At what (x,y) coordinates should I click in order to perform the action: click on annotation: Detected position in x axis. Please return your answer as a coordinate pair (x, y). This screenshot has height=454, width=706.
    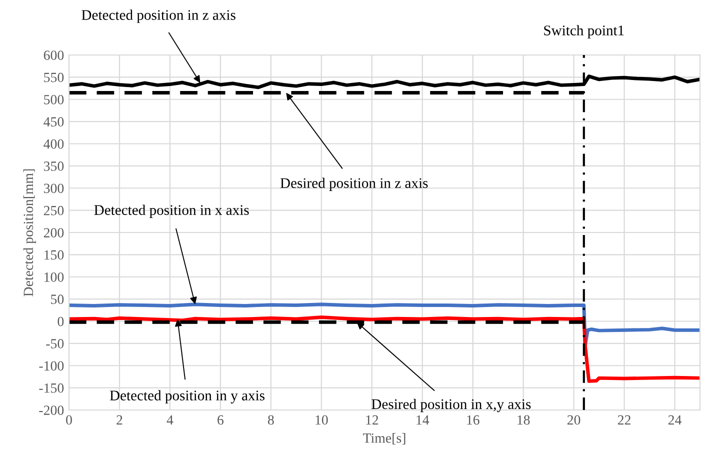
    Looking at the image, I should click on (171, 211).